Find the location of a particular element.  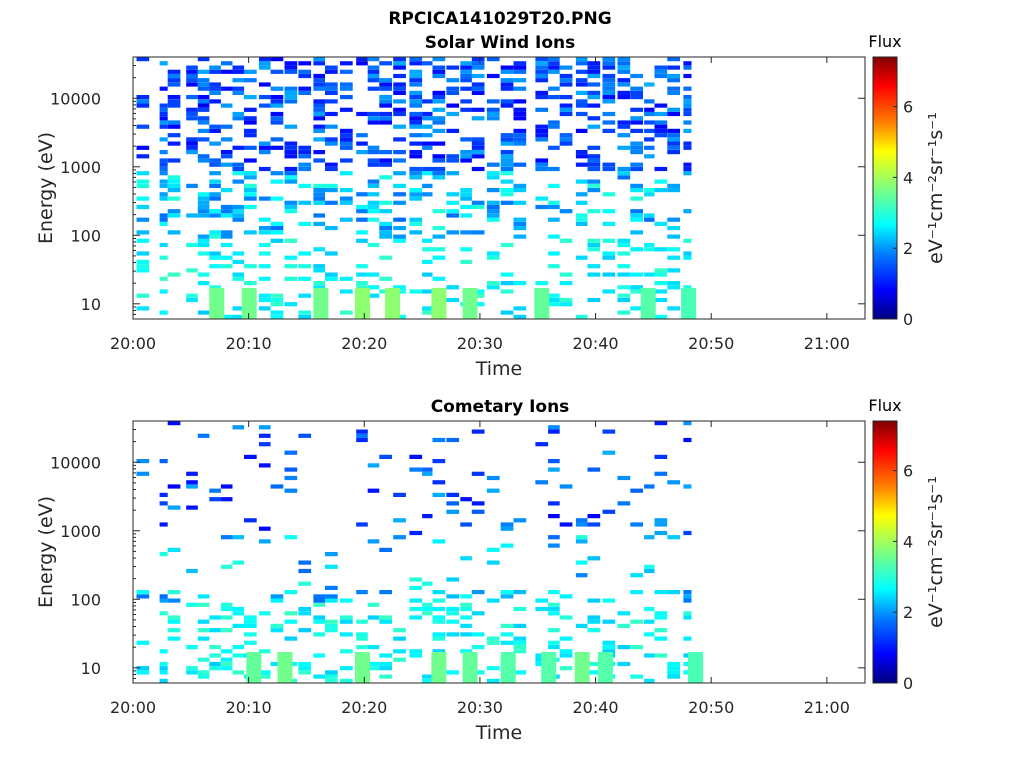

x-tick-label: 20:30 is located at coordinates (480, 707).